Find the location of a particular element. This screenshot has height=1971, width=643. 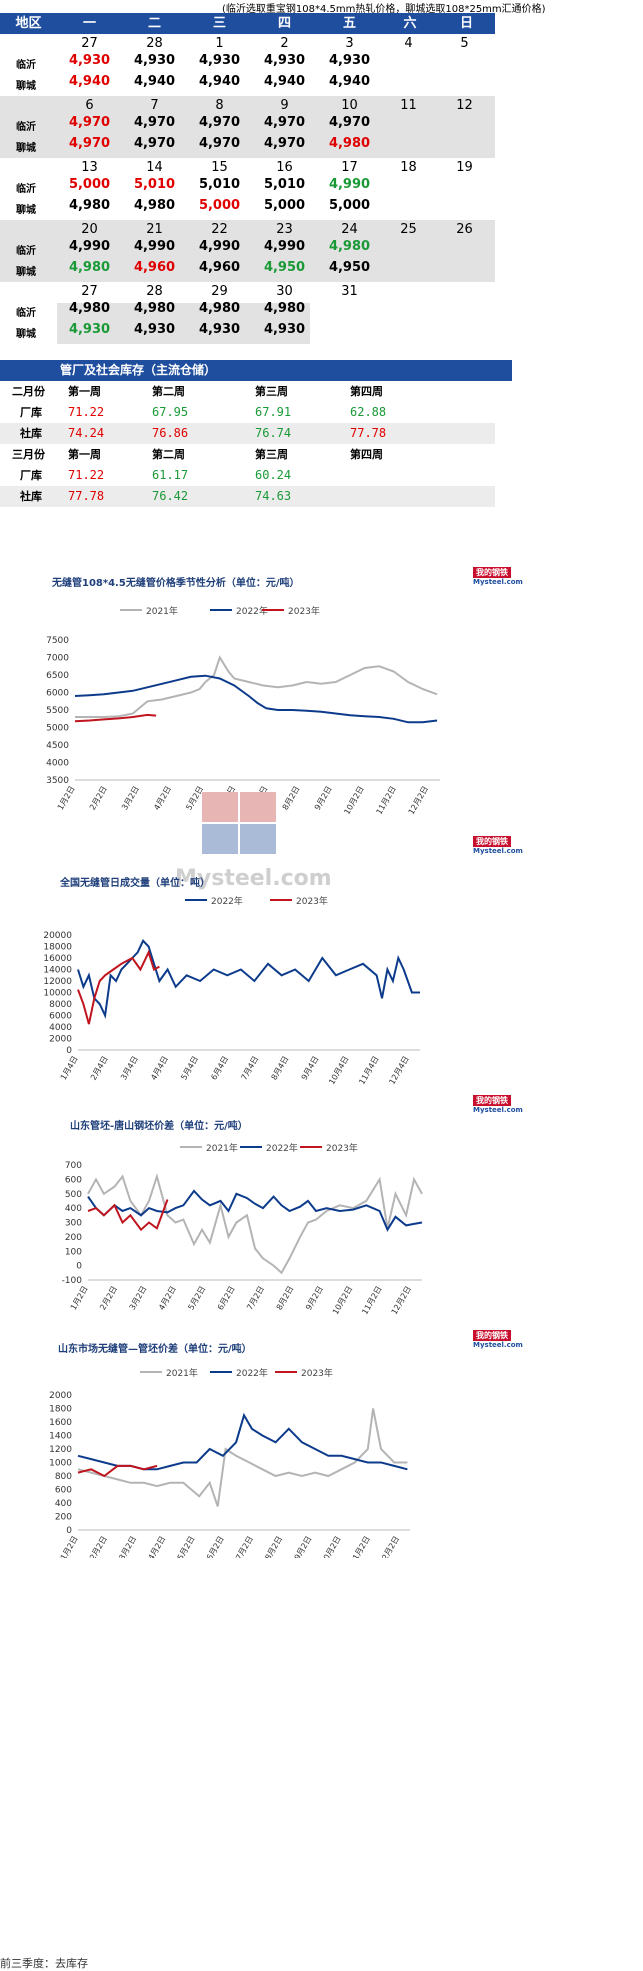

day-number: 17 is located at coordinates (349, 167).